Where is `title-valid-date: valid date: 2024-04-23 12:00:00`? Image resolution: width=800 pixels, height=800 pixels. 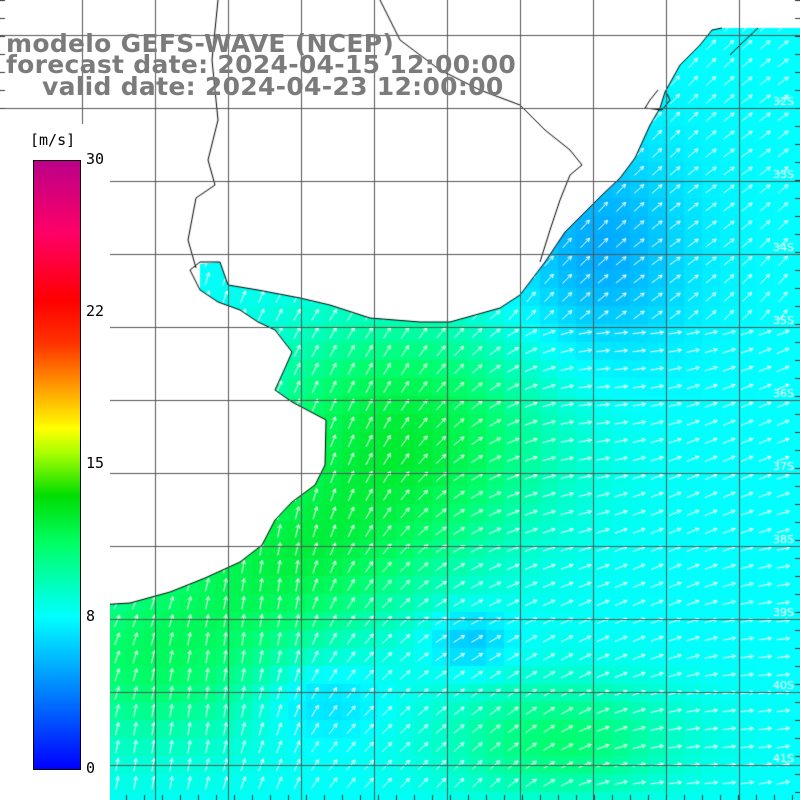
title-valid-date: valid date: 2024-04-23 12:00:00 is located at coordinates (273, 86).